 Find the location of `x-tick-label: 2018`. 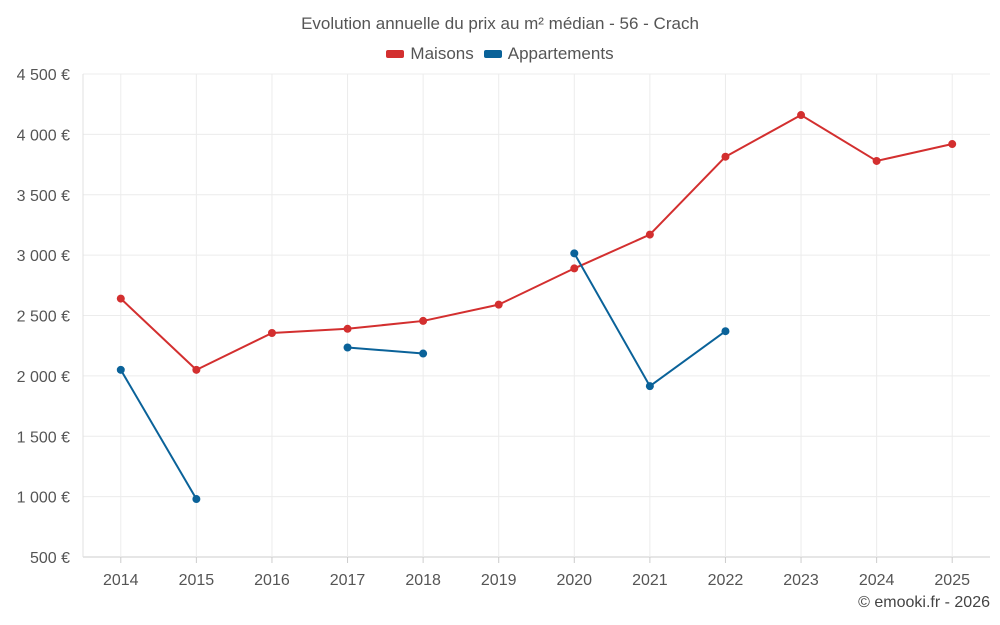

x-tick-label: 2018 is located at coordinates (423, 580).